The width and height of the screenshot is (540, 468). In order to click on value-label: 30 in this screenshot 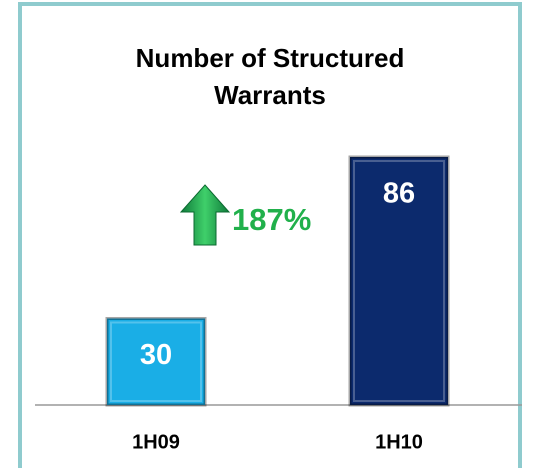, I will do `click(156, 355)`.